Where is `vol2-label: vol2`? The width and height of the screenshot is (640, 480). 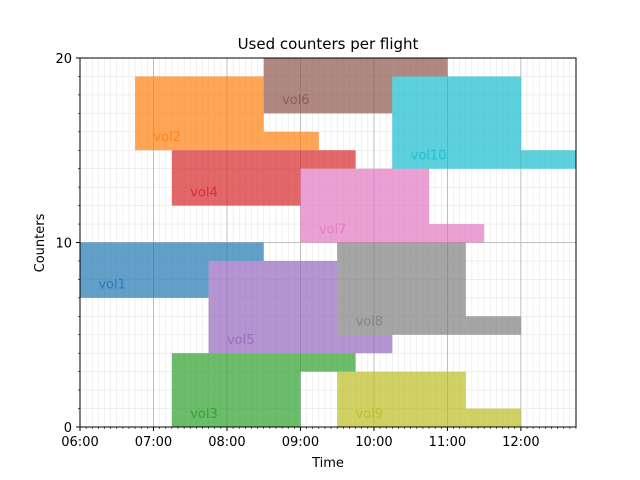 vol2-label: vol2 is located at coordinates (167, 137).